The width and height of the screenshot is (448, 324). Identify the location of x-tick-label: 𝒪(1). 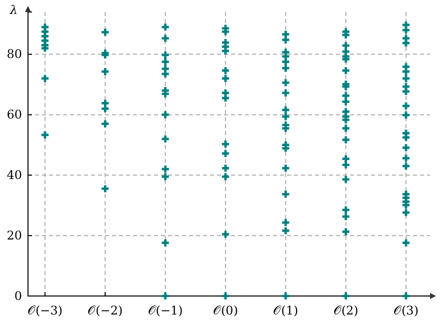
(285, 311).